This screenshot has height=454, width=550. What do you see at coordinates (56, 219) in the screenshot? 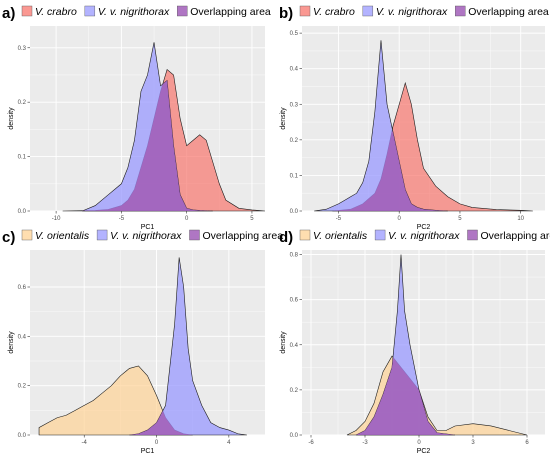
I see `x-tick-label: -10` at bounding box center [56, 219].